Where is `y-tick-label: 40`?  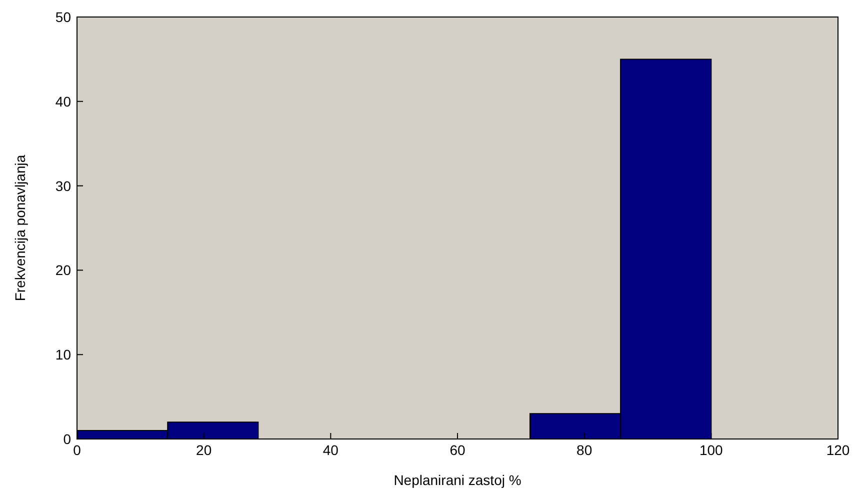 y-tick-label: 40 is located at coordinates (63, 101).